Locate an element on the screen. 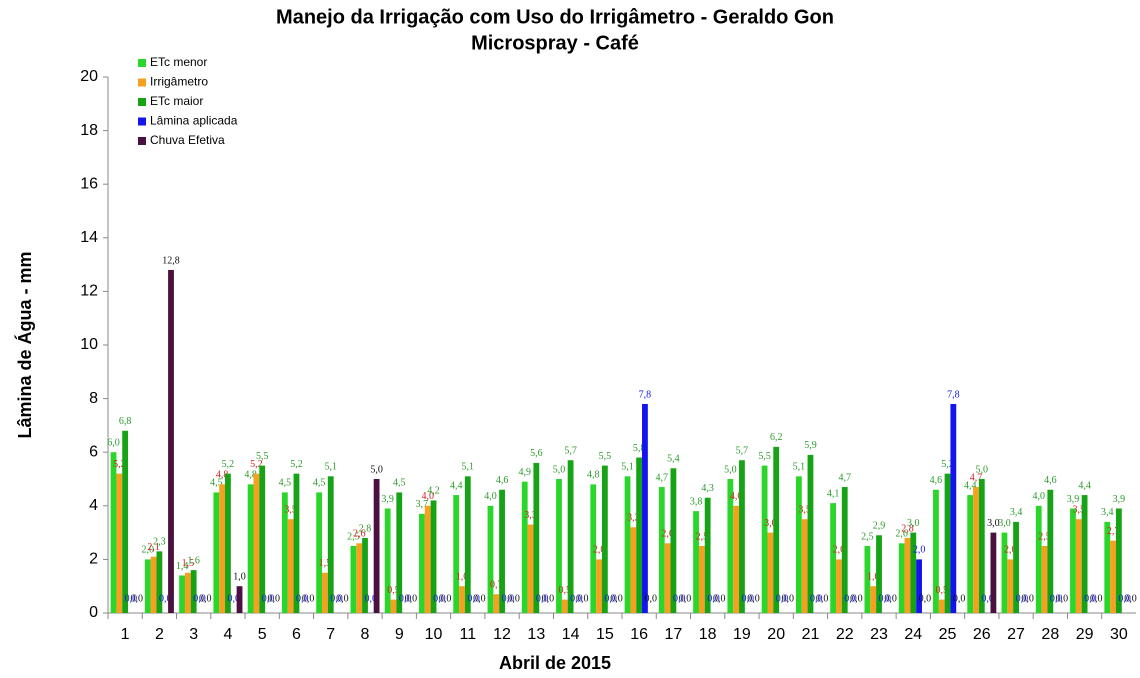  value-label: 3,9 is located at coordinates (387, 499).